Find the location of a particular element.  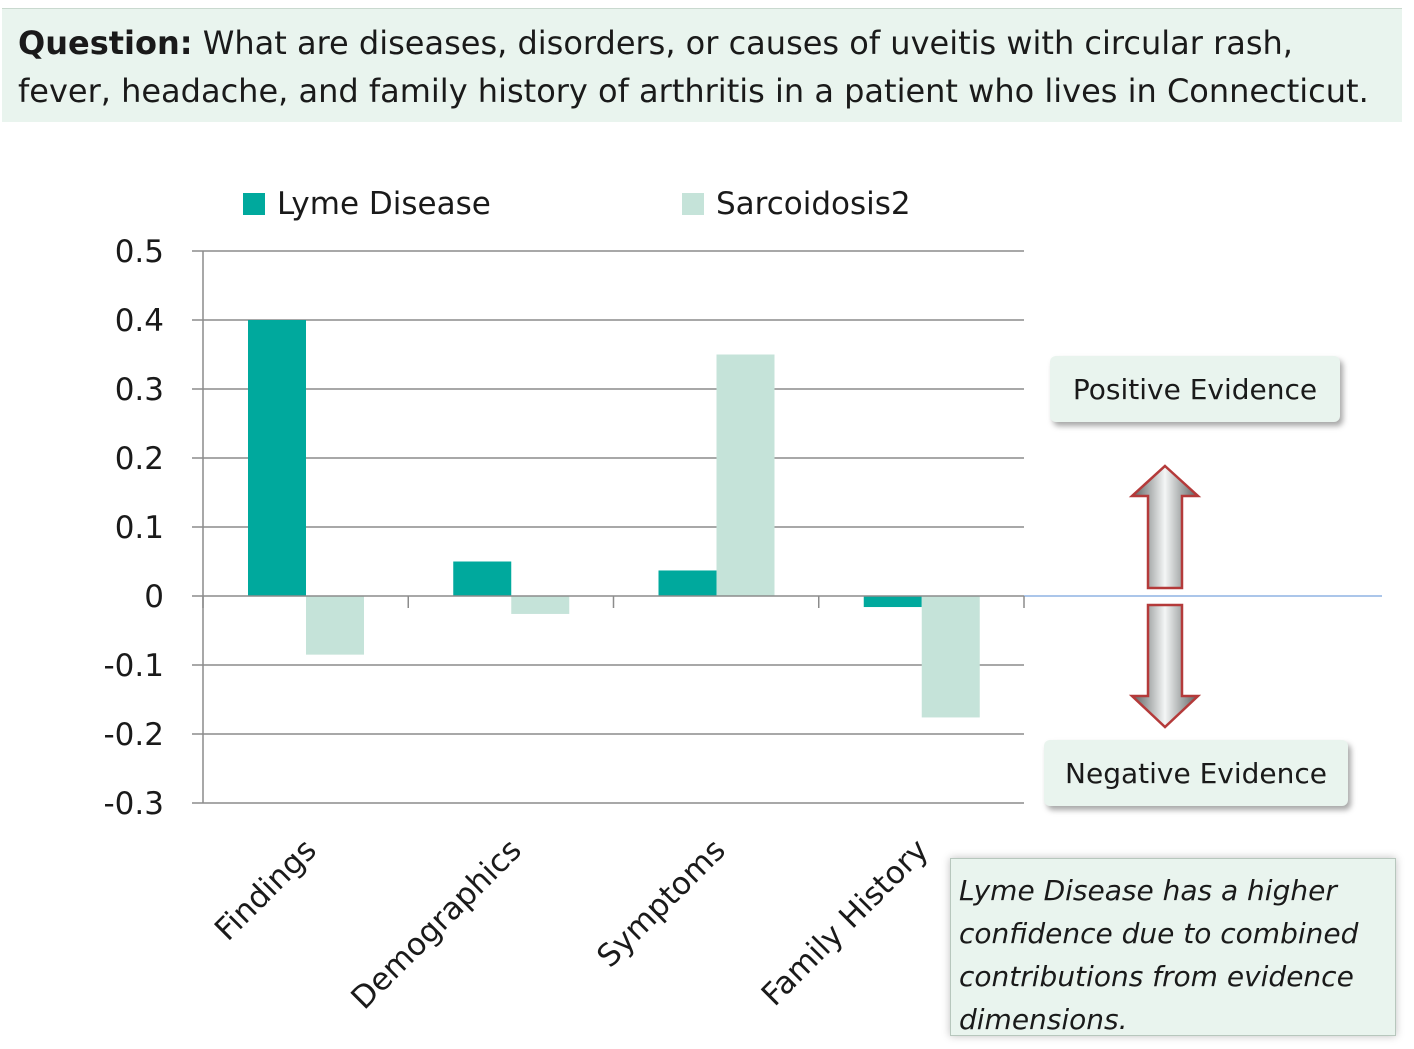

bar-lyme-findings is located at coordinates (277, 458).